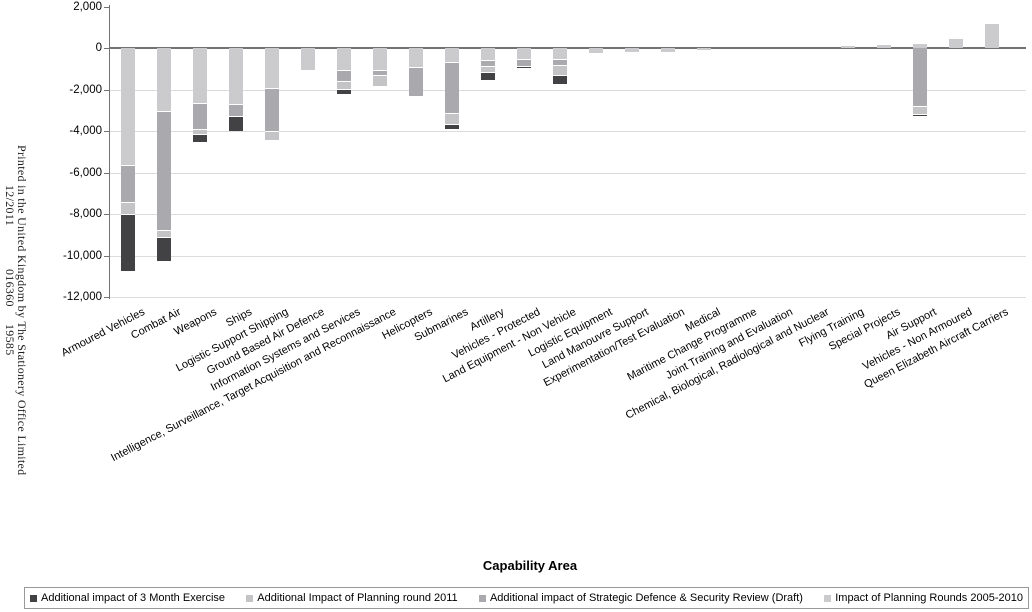 The image size is (1032, 612). I want to click on y-axis-label: -6,000, so click(85, 172).